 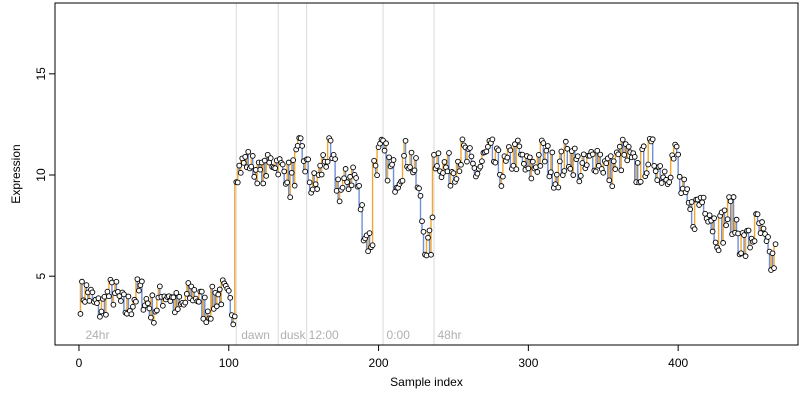 What do you see at coordinates (45, 173) in the screenshot?
I see `y-axis: 5 10 15` at bounding box center [45, 173].